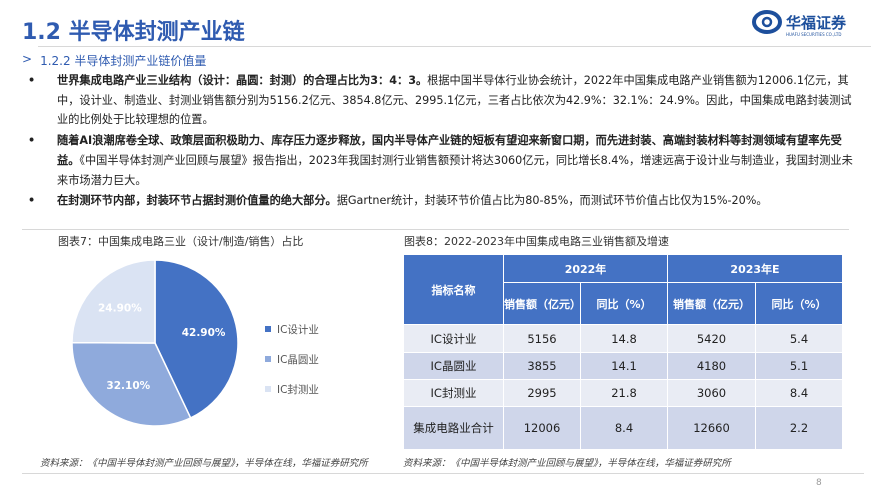 The height and width of the screenshot is (500, 889). Describe the element at coordinates (204, 463) in the screenshot. I see `chart-source: 资料来源：《中国半导体封测产业回顾与展望》，半导体在线，华福证券研究所` at that location.